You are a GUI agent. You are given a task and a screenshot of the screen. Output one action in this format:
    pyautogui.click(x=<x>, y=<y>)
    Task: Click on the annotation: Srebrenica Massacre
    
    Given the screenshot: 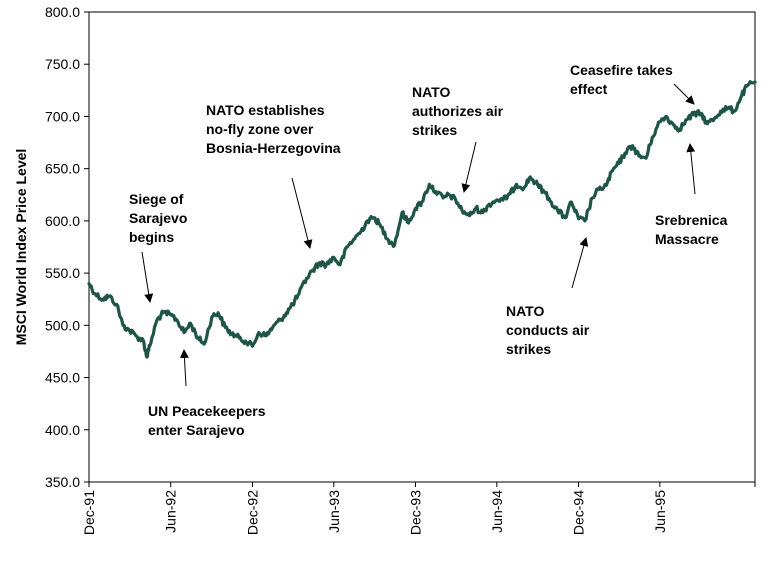 What is the action you would take?
    pyautogui.click(x=691, y=195)
    